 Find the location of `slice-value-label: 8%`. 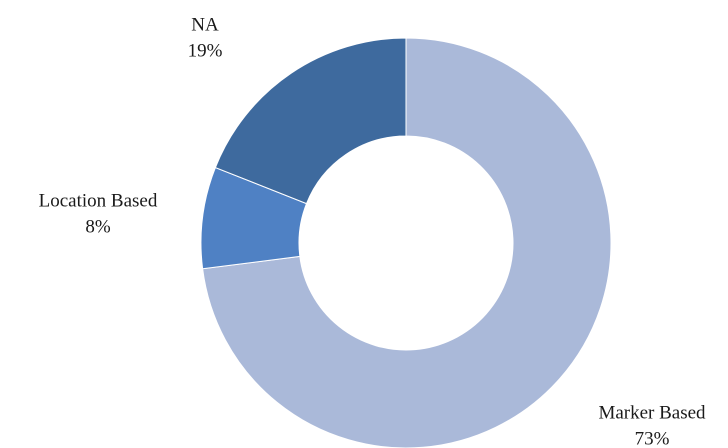

slice-value-label: 8% is located at coordinates (98, 226).